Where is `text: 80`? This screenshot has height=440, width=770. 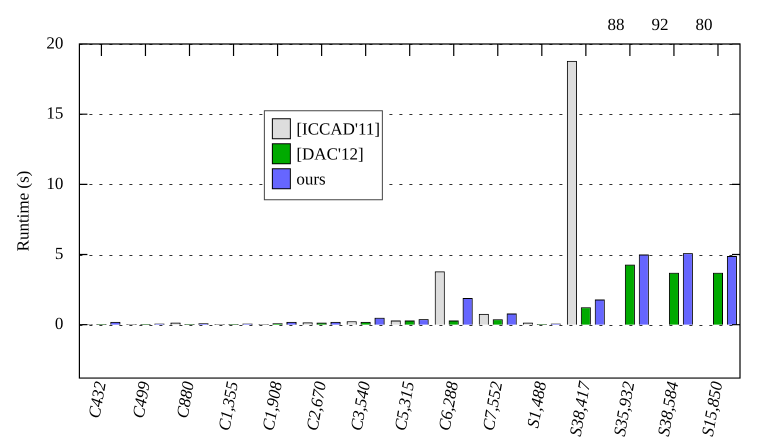
text: 80 is located at coordinates (704, 24).